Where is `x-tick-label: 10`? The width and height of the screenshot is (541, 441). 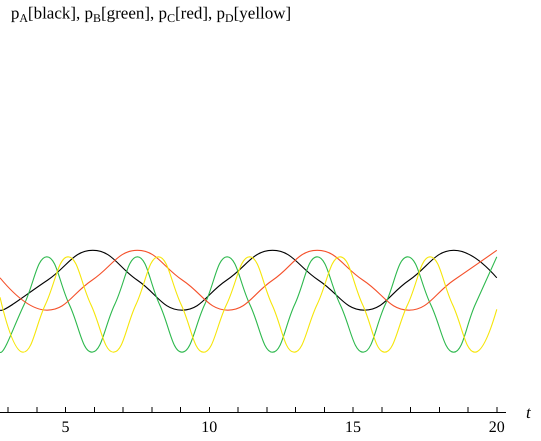
x-tick-label: 10 is located at coordinates (209, 427).